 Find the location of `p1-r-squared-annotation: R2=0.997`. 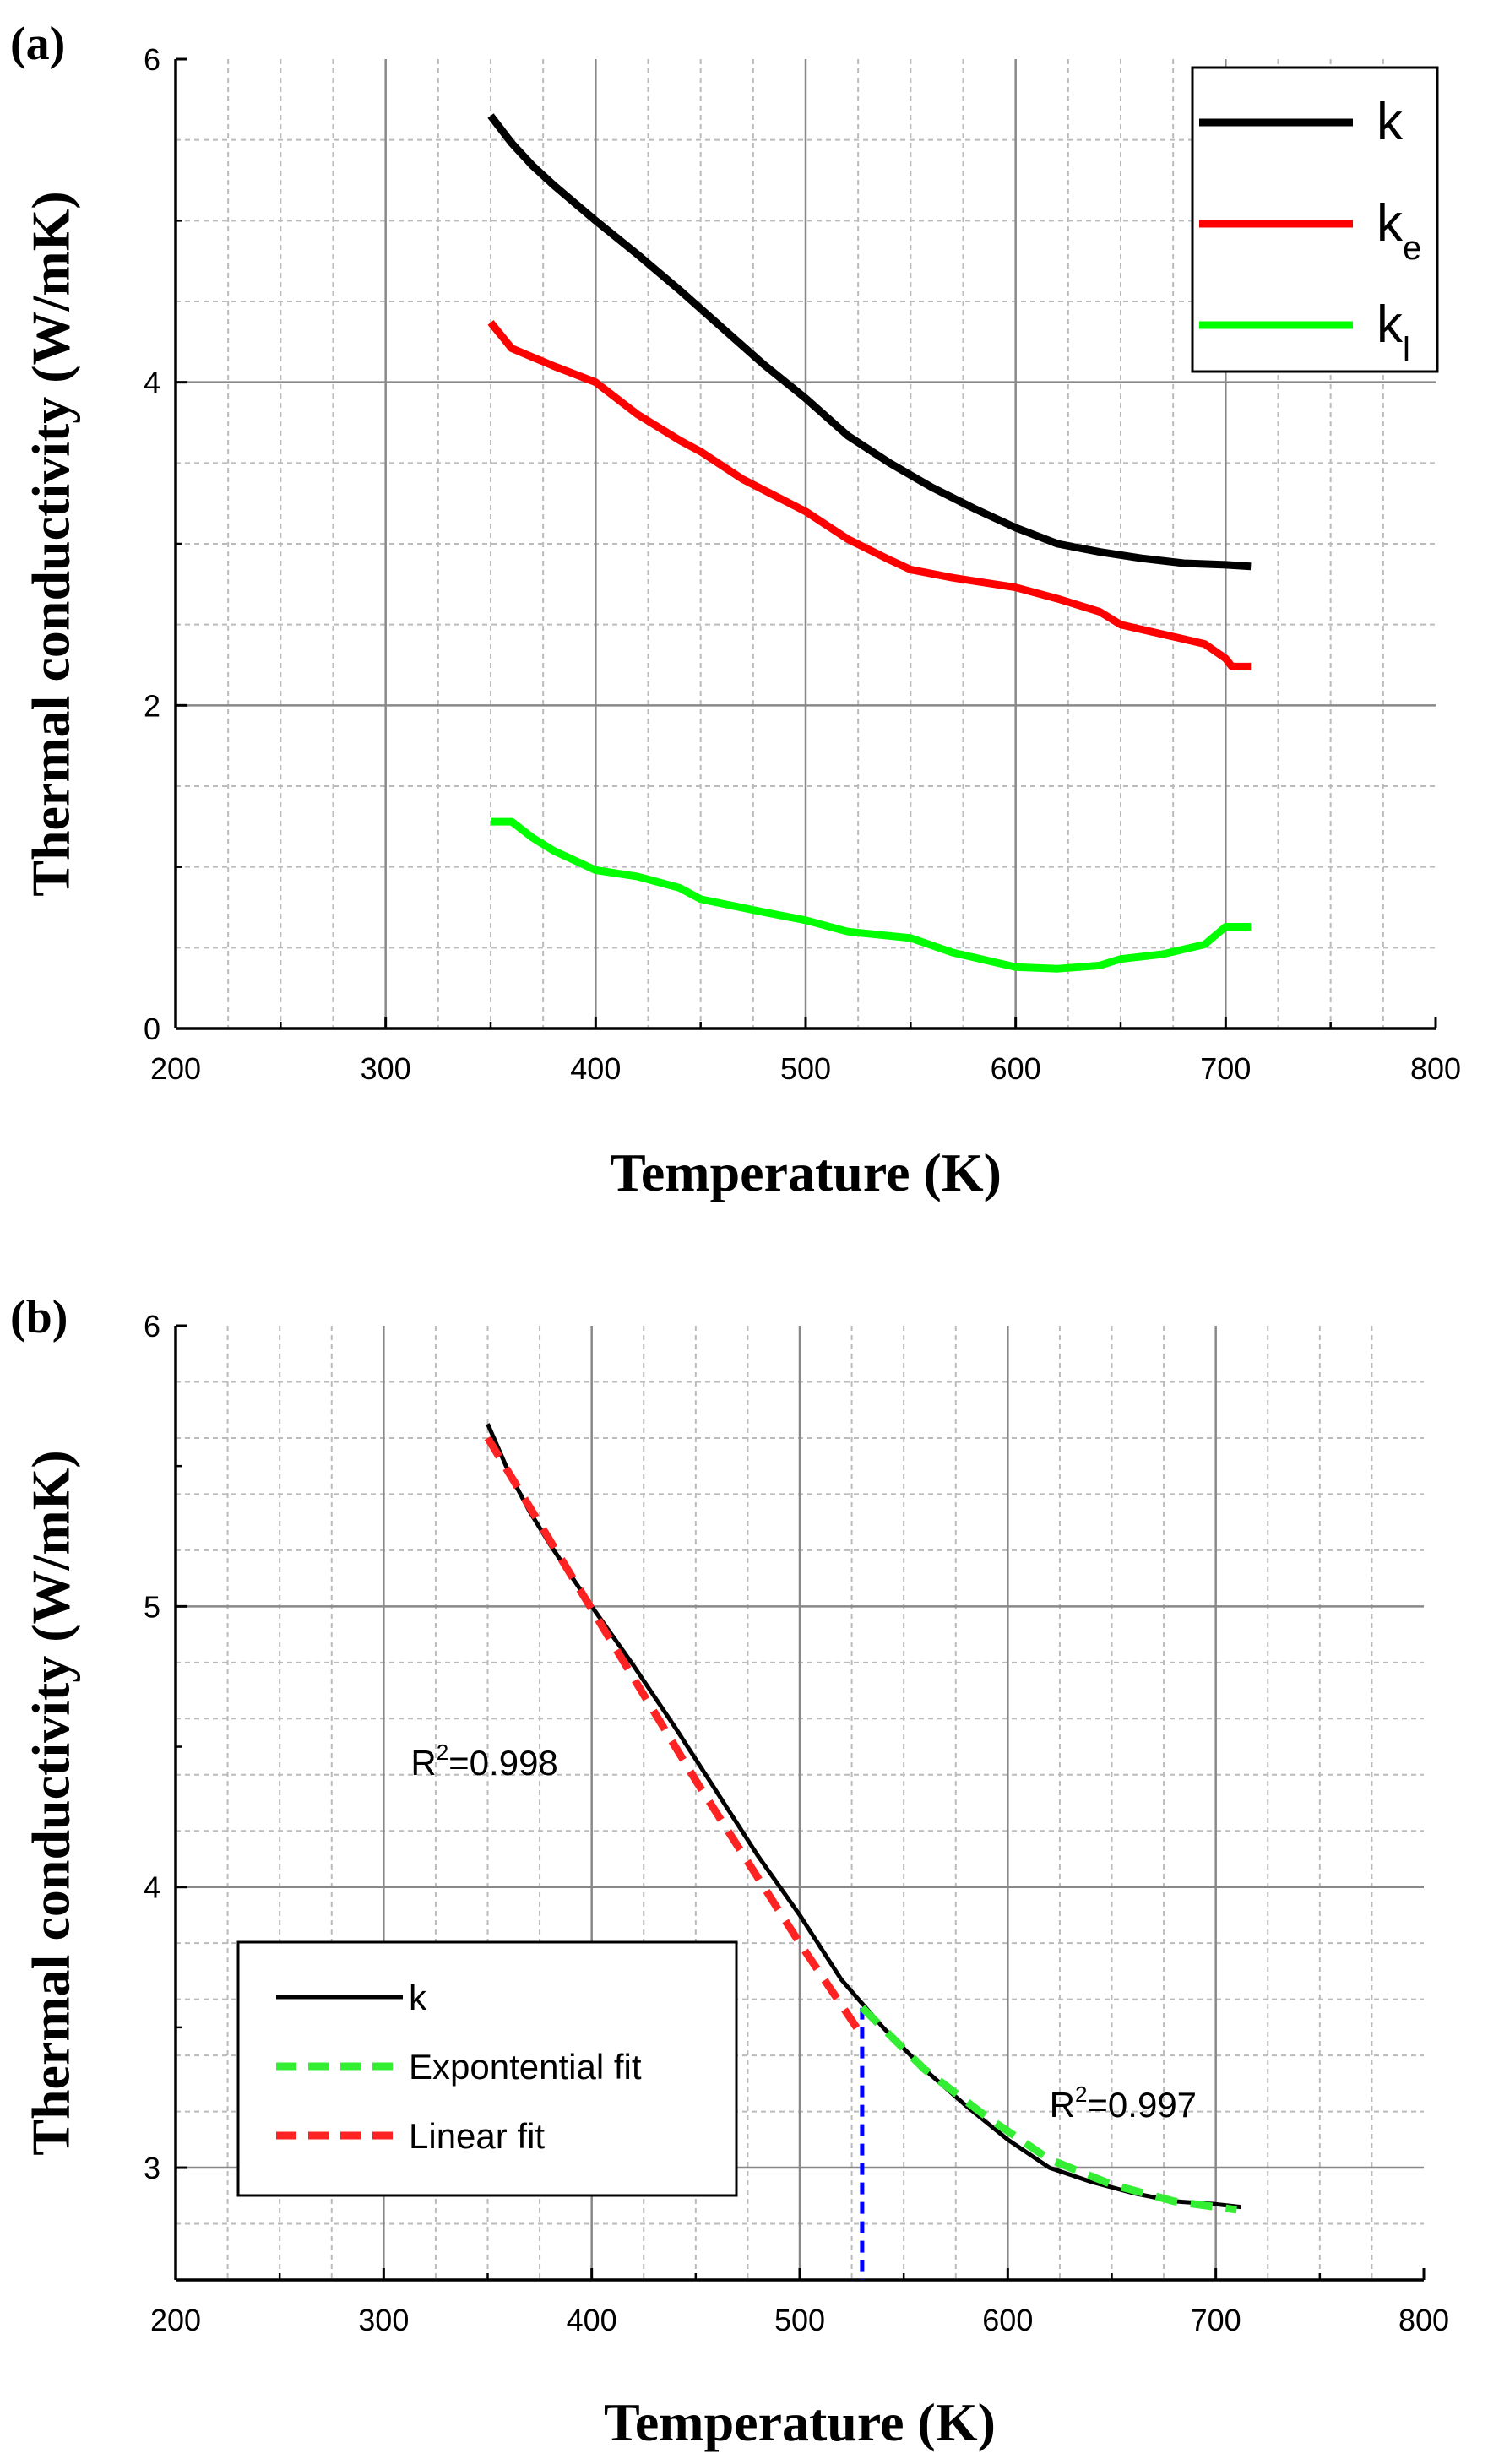

p1-r-squared-annotation: R2=0.997 is located at coordinates (1123, 2103).